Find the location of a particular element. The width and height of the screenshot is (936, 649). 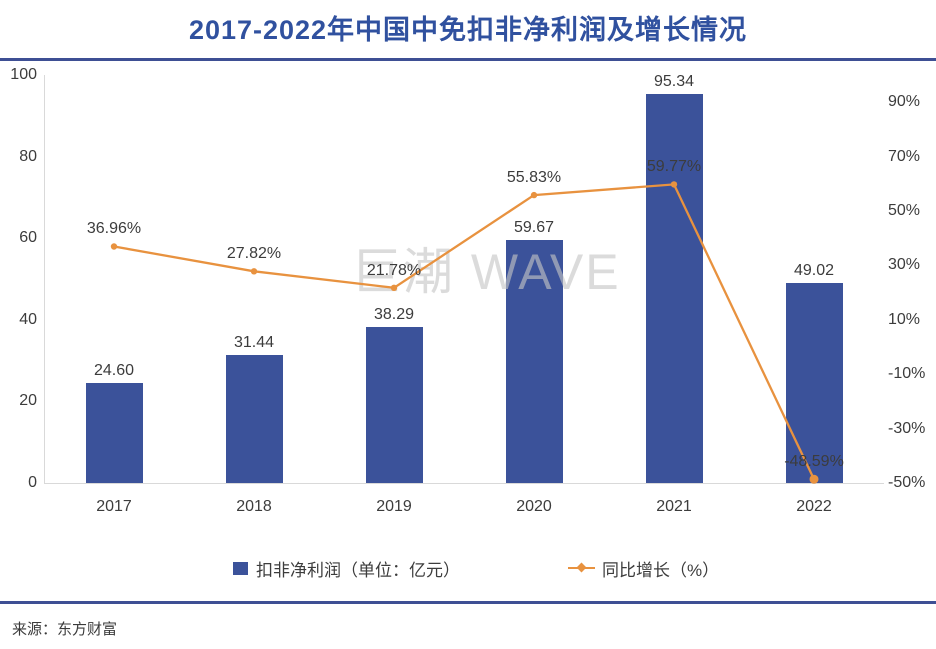

legend: 扣非净利润（单位：亿元） 同比增长（%） is located at coordinates (468, 569).